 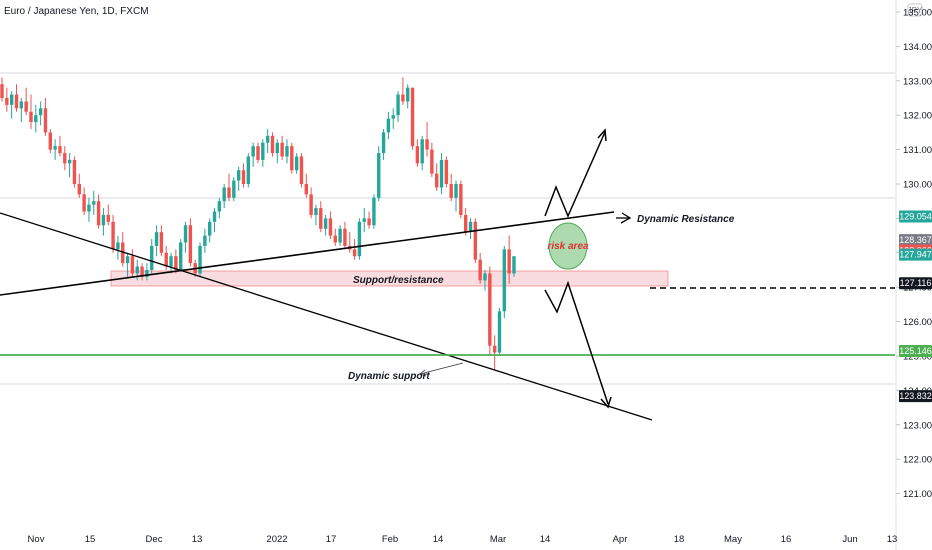 What do you see at coordinates (892, 539) in the screenshot?
I see `time-tick-label: 13` at bounding box center [892, 539].